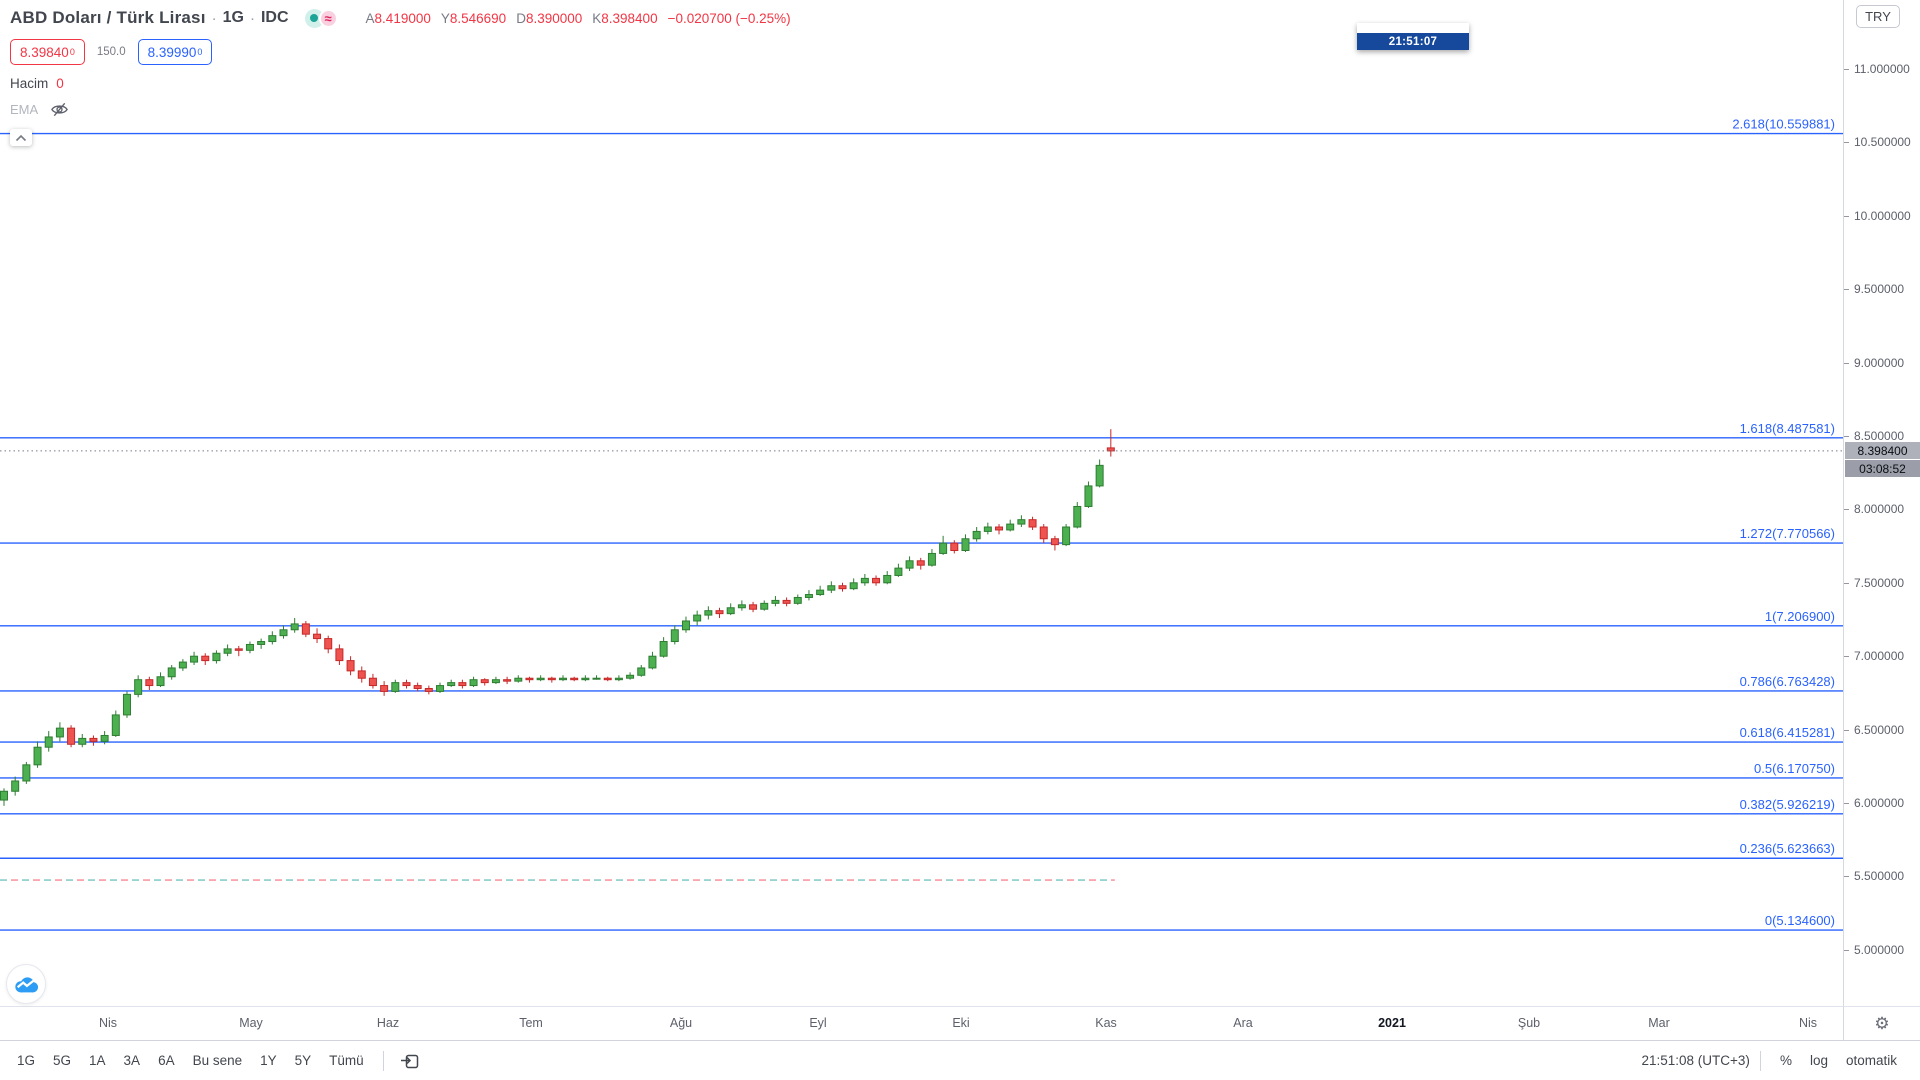 Image resolution: width=1920 pixels, height=1080 pixels. I want to click on fib-label: 0.618(6.415281), so click(1787, 732).